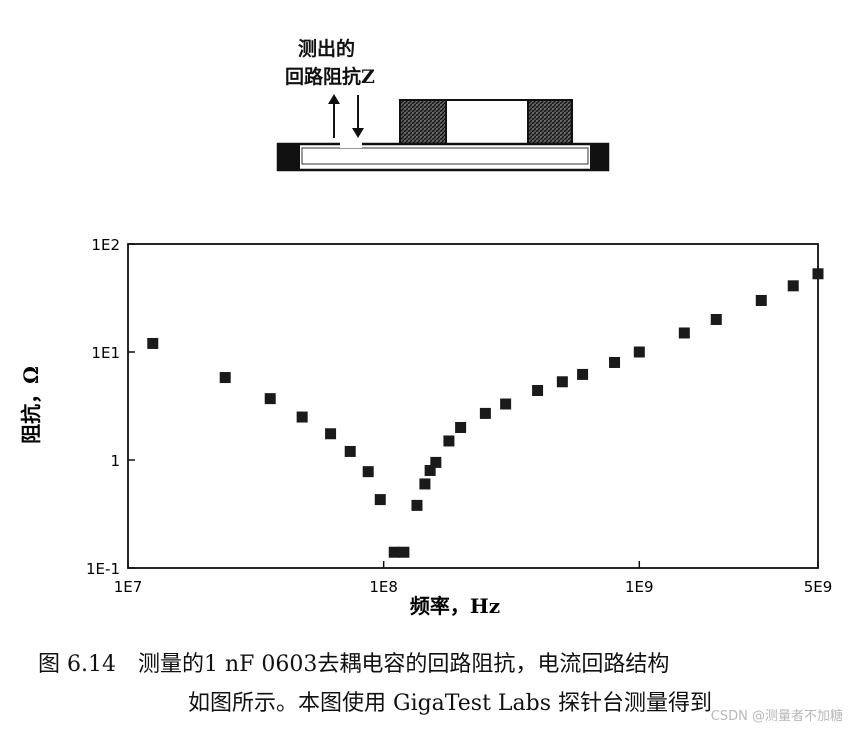 This screenshot has height=732, width=853. What do you see at coordinates (423, 123) in the screenshot?
I see `left-pad` at bounding box center [423, 123].